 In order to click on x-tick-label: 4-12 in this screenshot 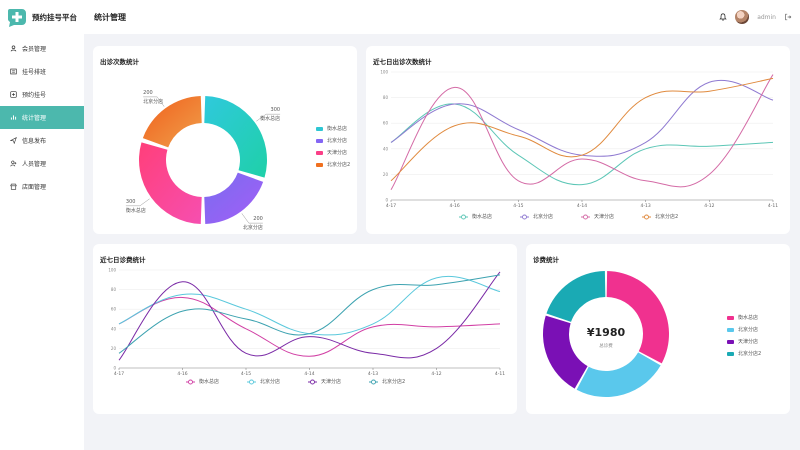, I will do `click(436, 374)`.